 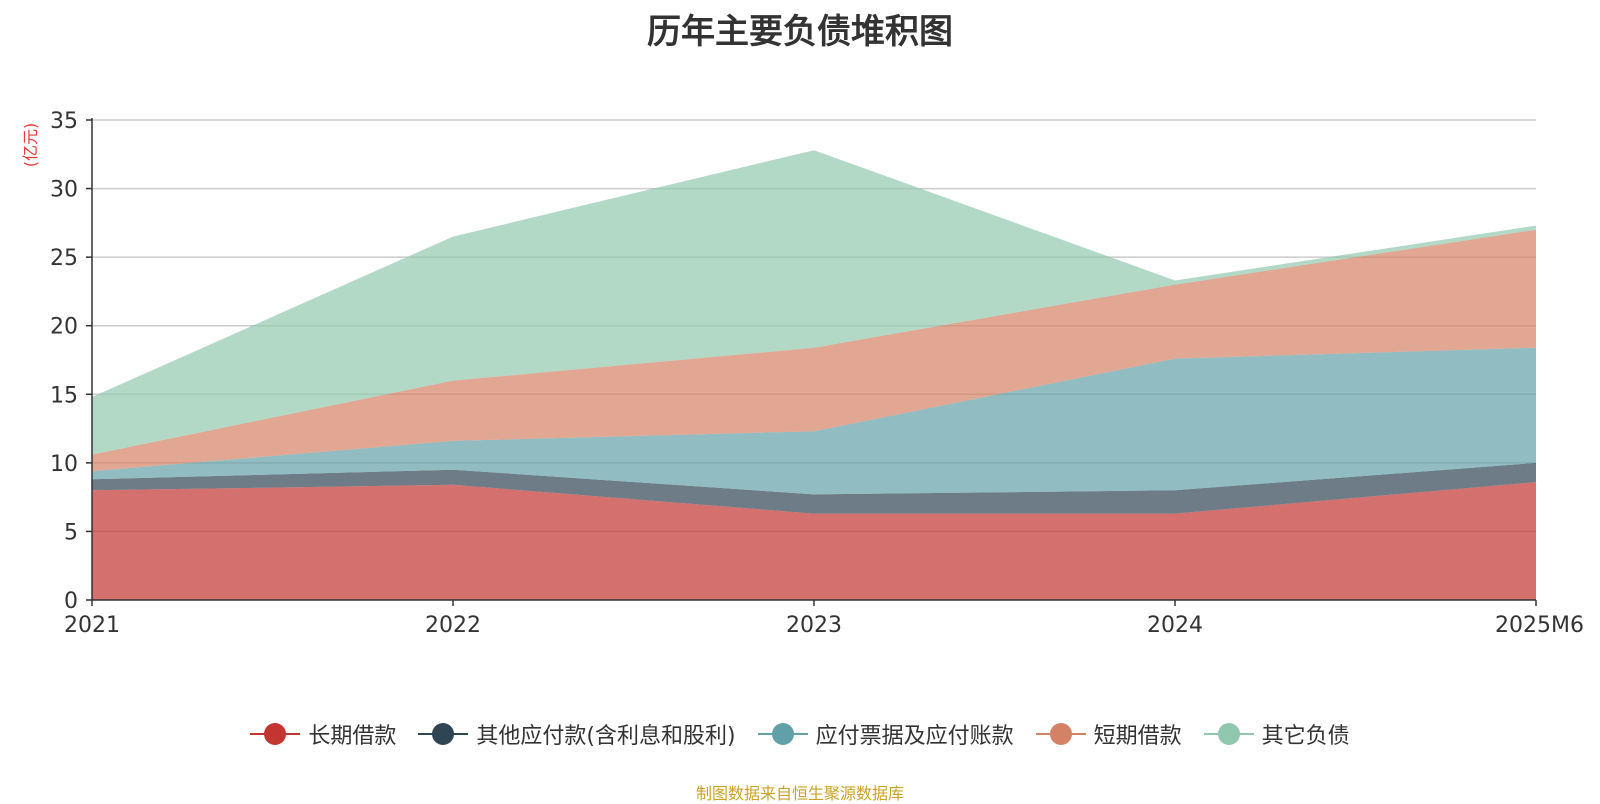 What do you see at coordinates (64, 258) in the screenshot?
I see `y-tick-label: 25` at bounding box center [64, 258].